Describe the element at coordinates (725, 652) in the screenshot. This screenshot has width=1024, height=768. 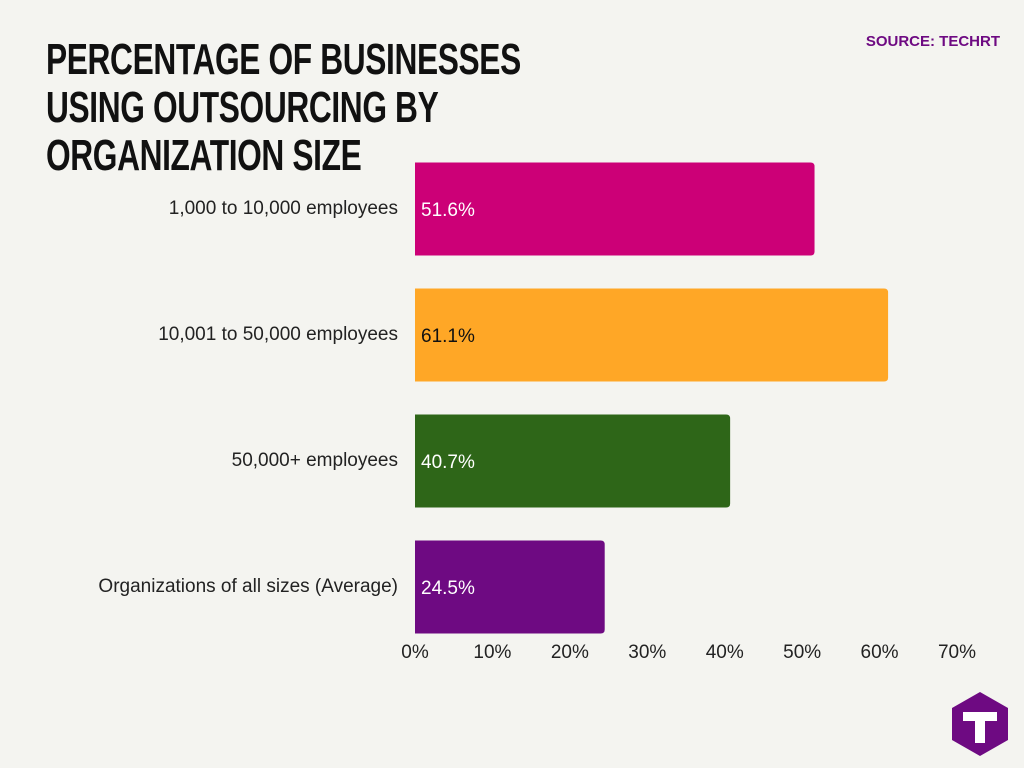
I see `x-tick-label: 40%` at that location.